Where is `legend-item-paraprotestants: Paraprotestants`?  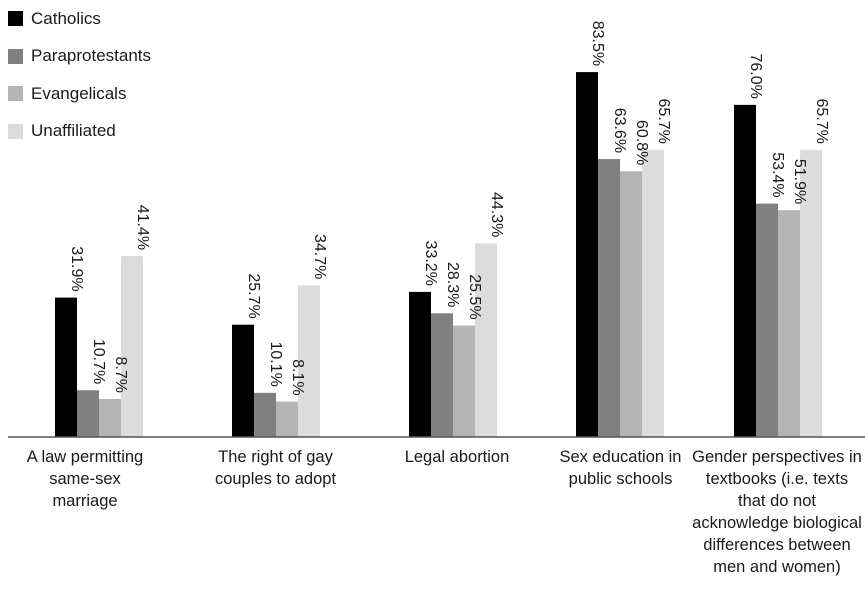
legend-item-paraprotestants: Paraprotestants is located at coordinates (80, 56).